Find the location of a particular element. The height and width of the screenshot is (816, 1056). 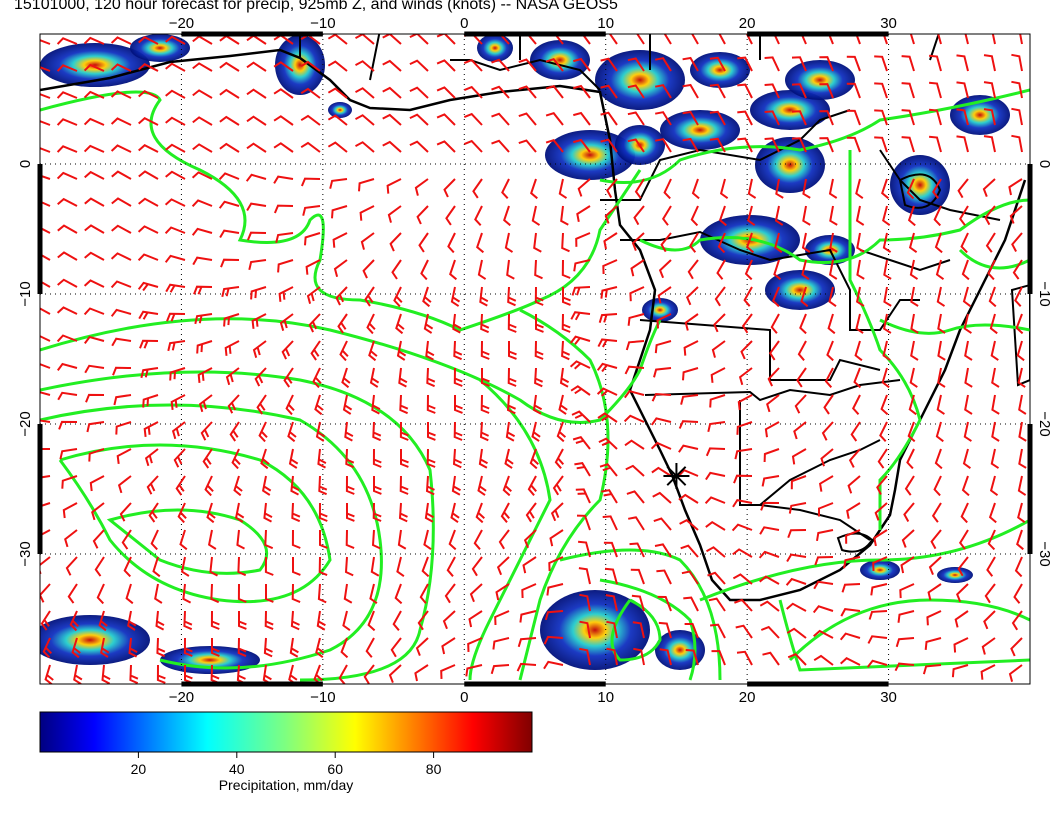

precip-patch is located at coordinates (640, 80).